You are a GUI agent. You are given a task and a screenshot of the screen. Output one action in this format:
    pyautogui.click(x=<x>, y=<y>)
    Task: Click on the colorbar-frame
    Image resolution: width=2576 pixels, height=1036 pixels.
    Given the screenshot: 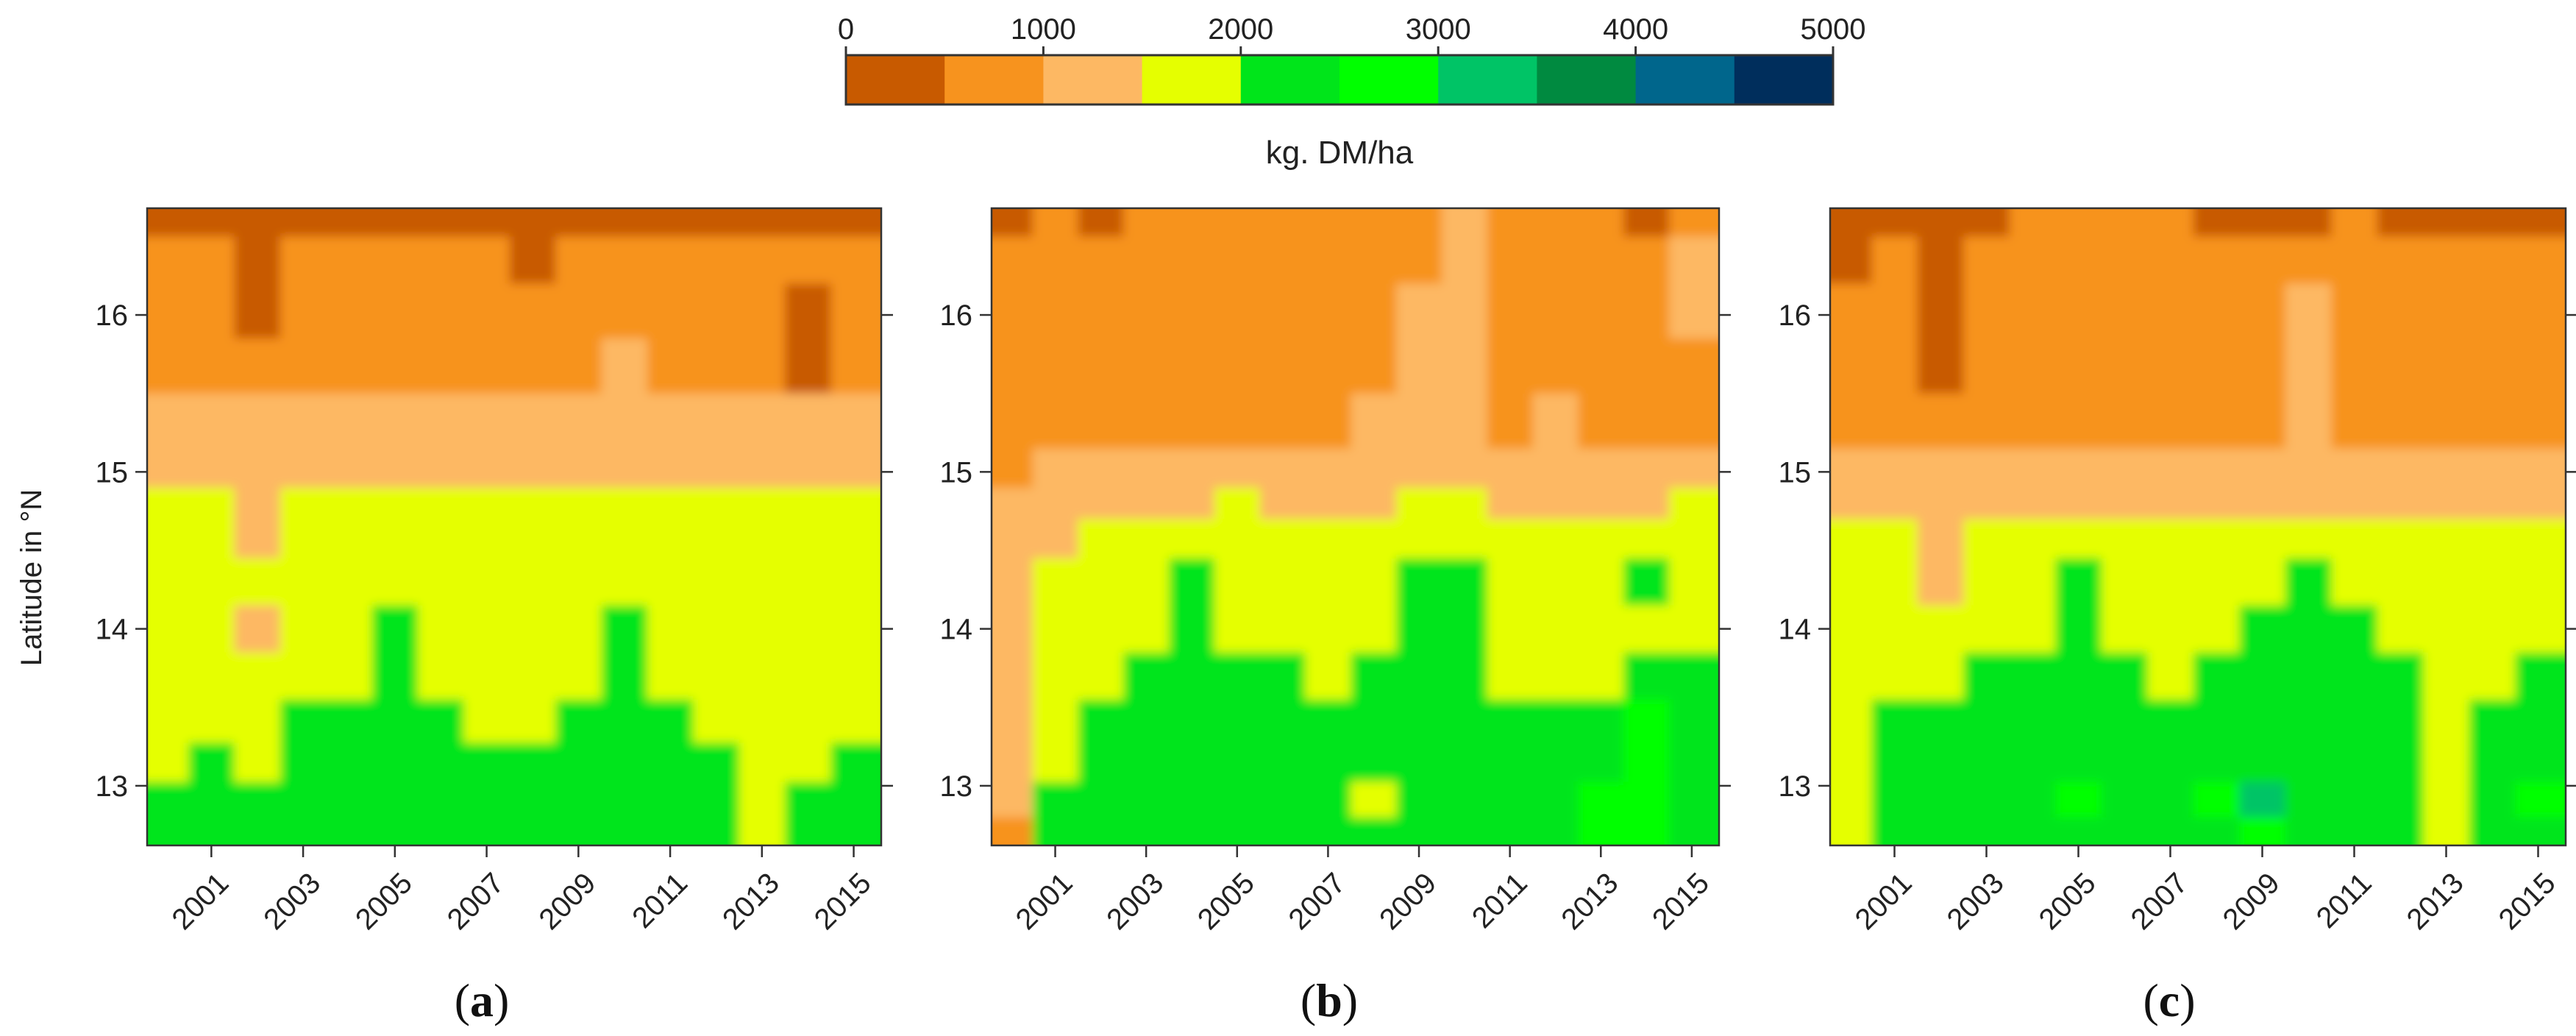 What is the action you would take?
    pyautogui.click(x=1339, y=80)
    